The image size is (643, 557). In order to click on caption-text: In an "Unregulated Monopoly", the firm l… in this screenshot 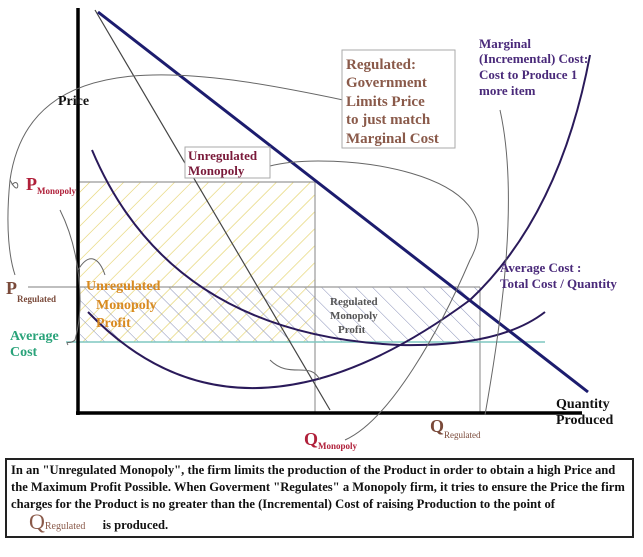, I will do `click(318, 487)`.